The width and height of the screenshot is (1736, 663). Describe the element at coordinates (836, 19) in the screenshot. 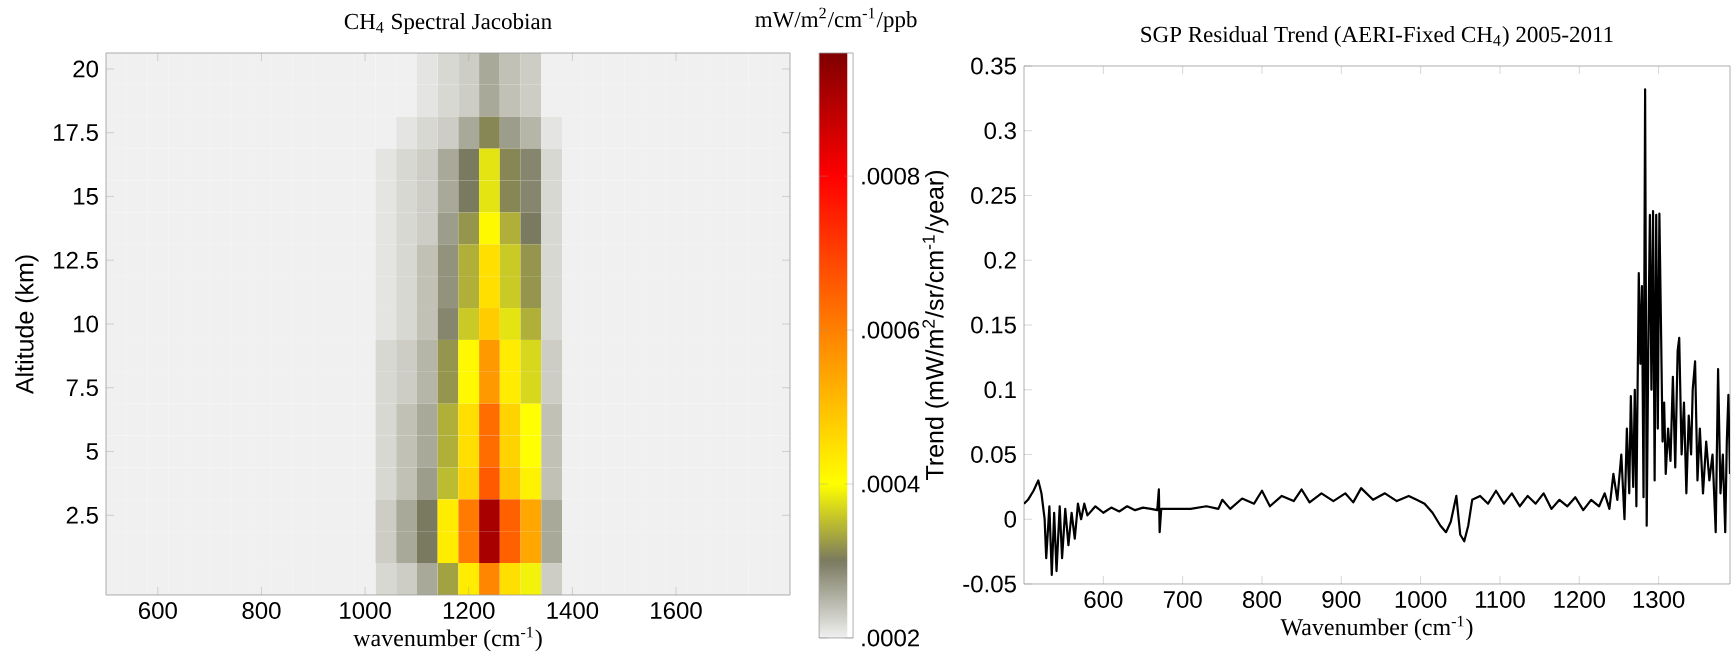

I see `color-bar-title: mW/m$^{2}$/cm$^{-1}$/ppb` at that location.